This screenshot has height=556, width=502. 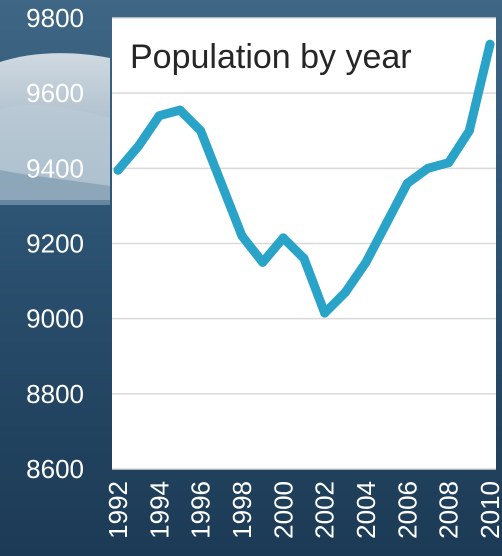 I want to click on data-point-1998, so click(x=242, y=236).